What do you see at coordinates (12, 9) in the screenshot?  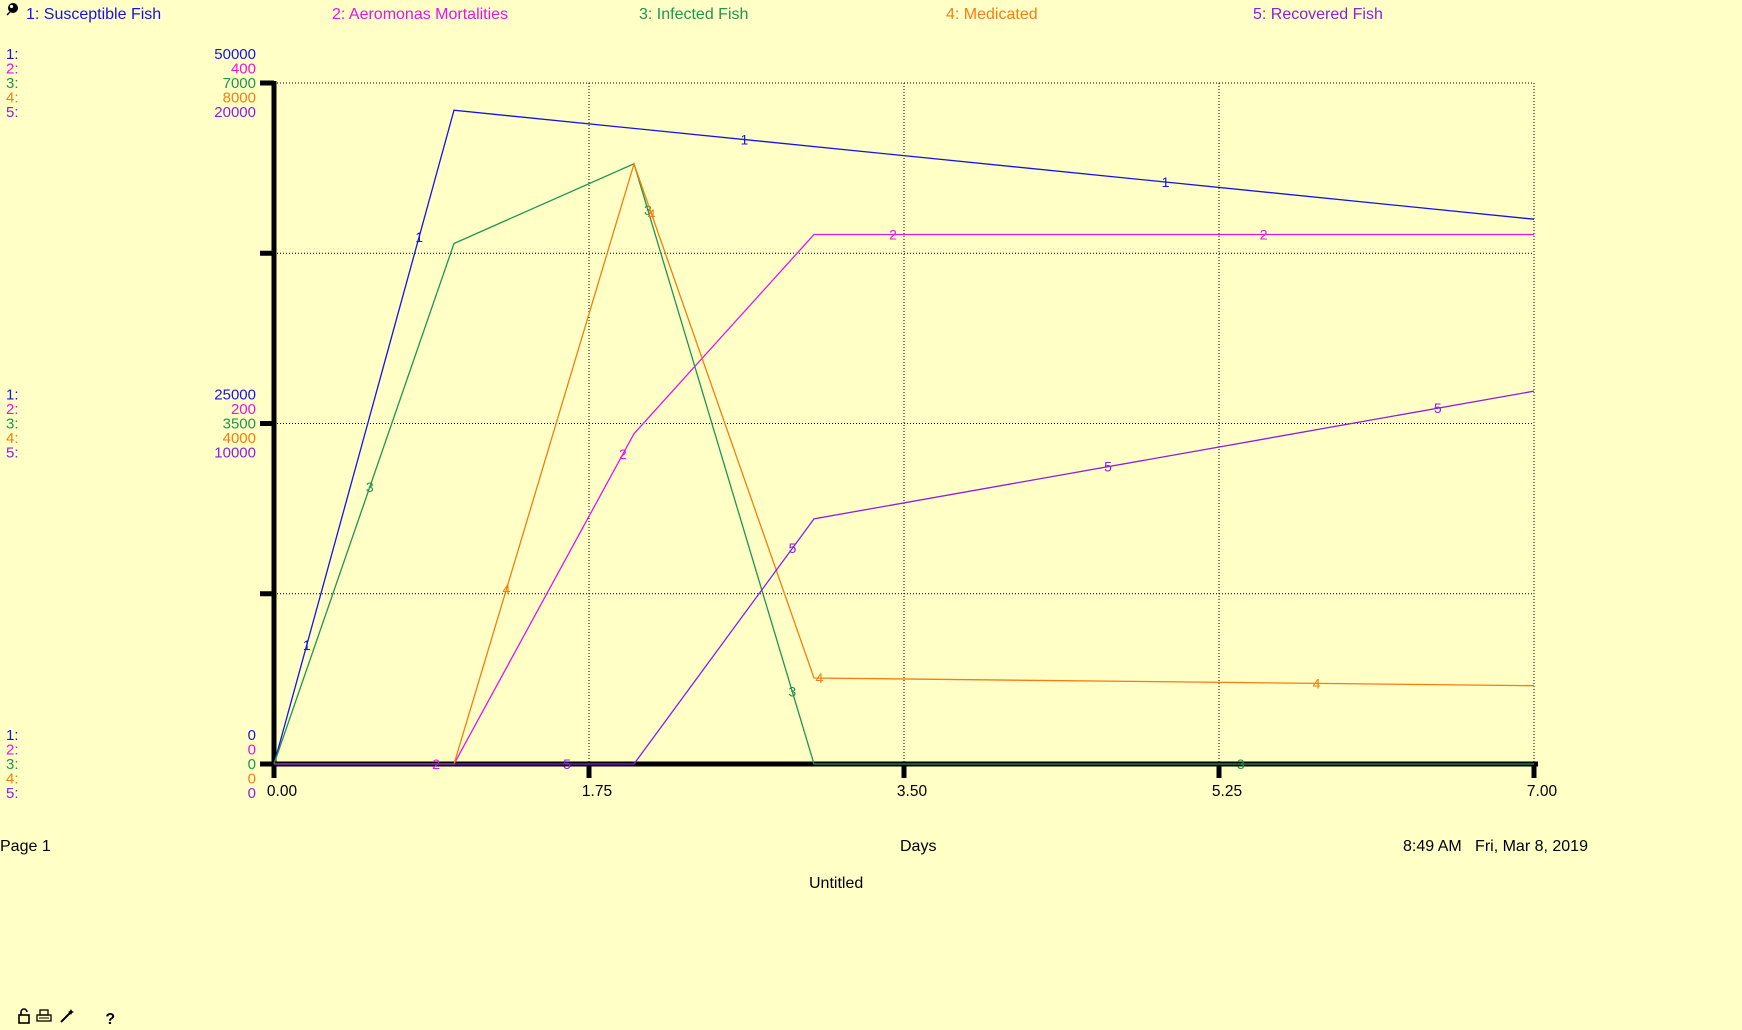 I see `legend-pin-icon` at bounding box center [12, 9].